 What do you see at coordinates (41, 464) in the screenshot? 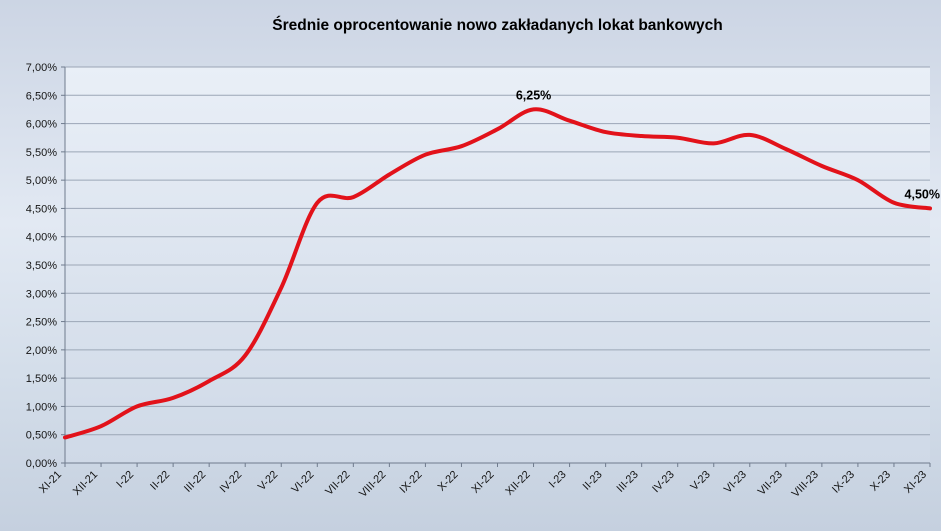
I see `y-axis-tick-label: 0,00%` at bounding box center [41, 464].